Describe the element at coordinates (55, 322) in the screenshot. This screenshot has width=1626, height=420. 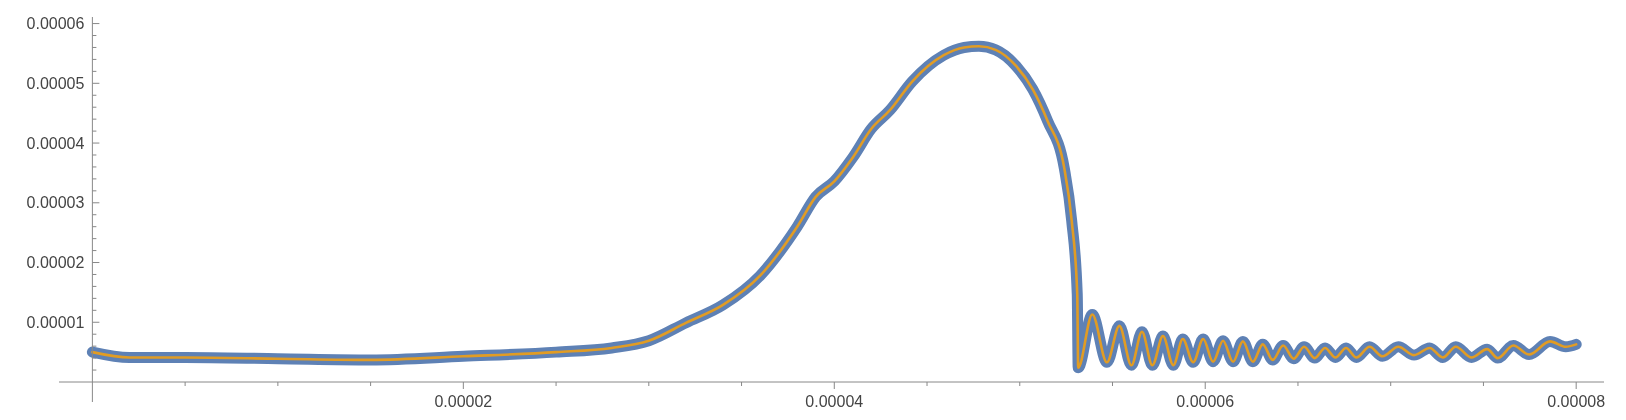
I see `y-tick-label: 0.00001` at that location.